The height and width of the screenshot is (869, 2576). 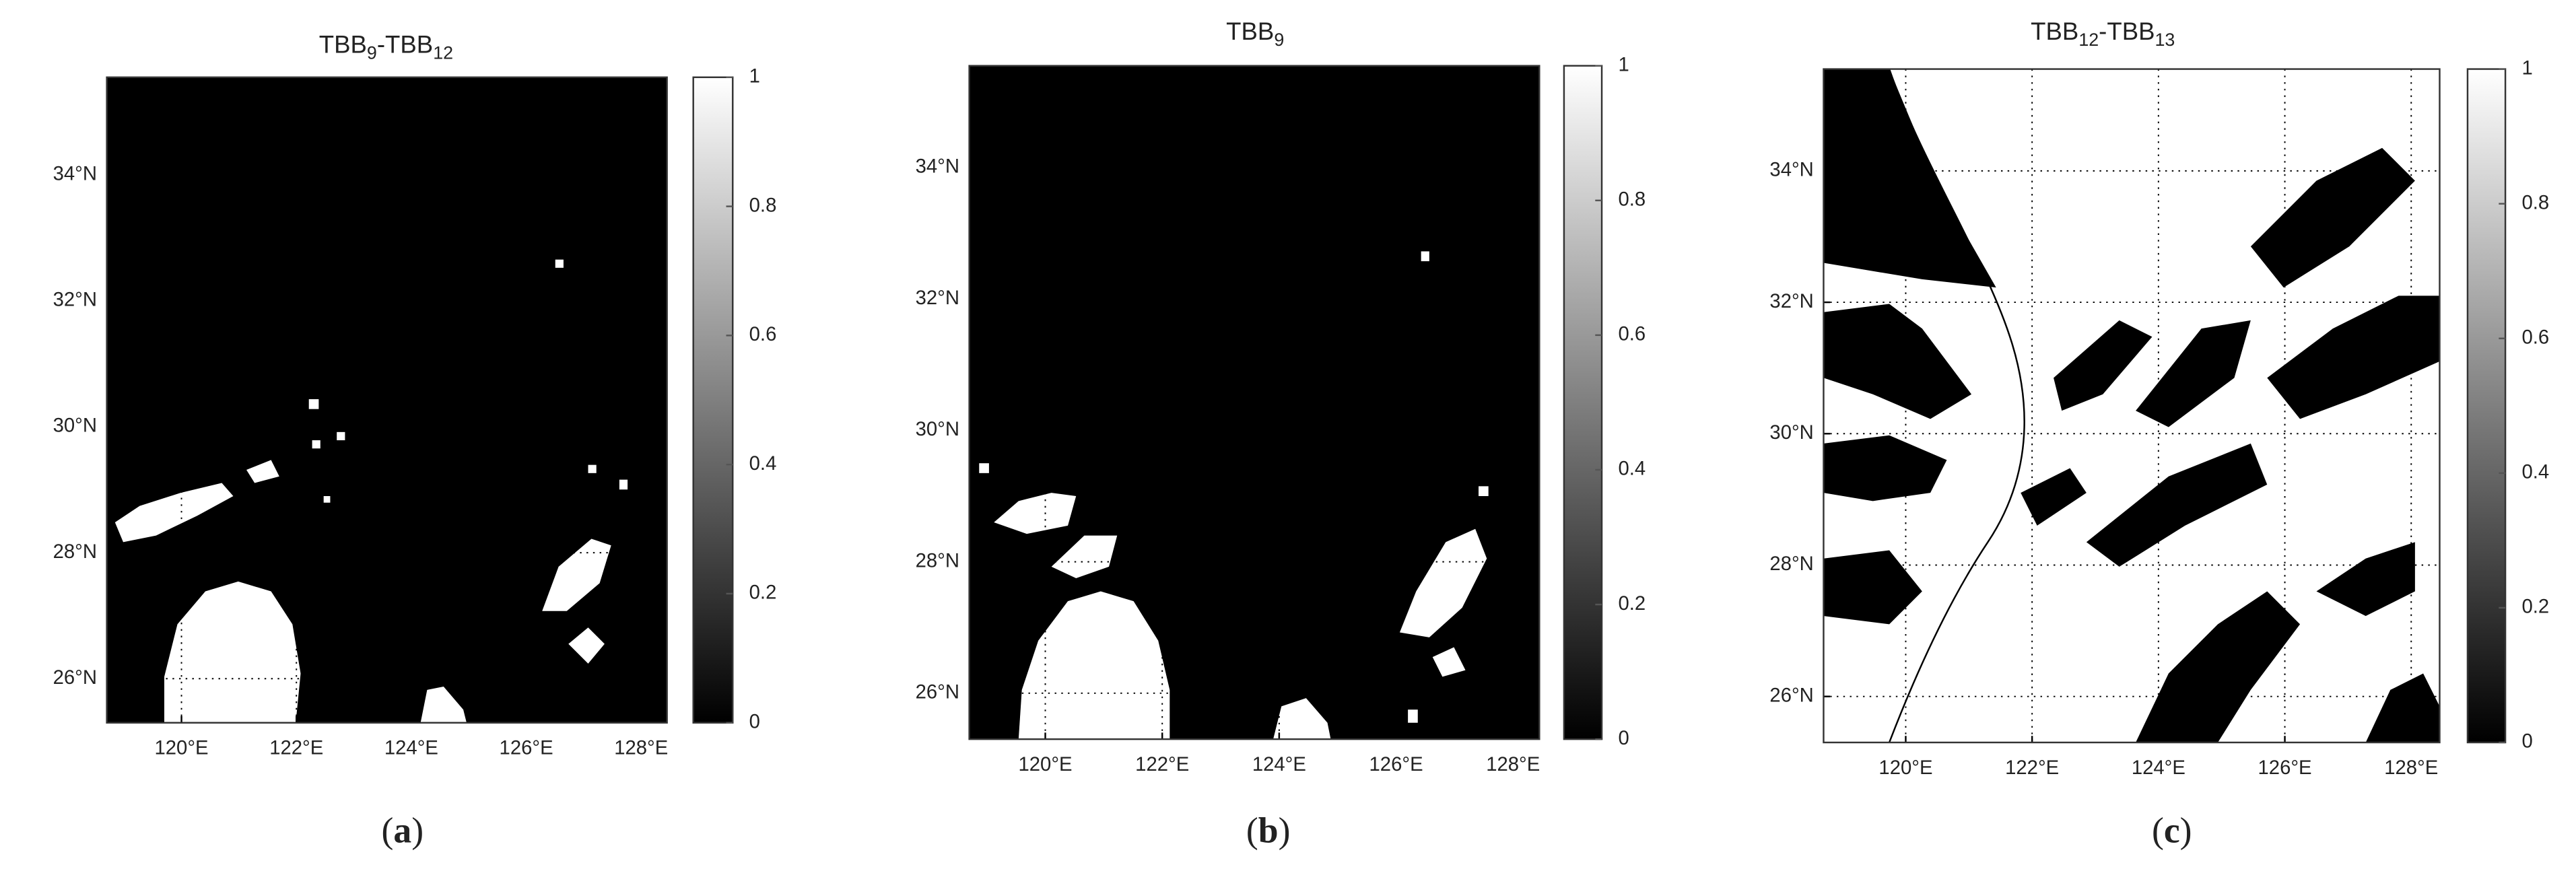 I want to click on panel-label-part: a, so click(x=402, y=830).